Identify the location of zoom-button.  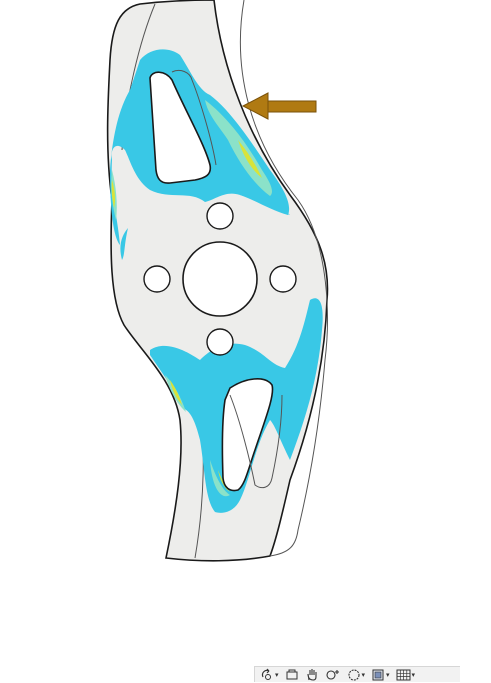
(333, 675).